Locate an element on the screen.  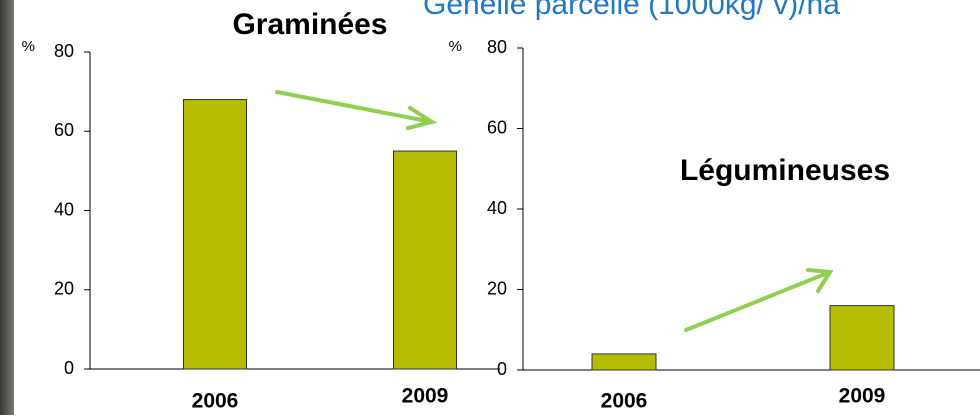
chart-title: Légumineuses is located at coordinates (785, 170).